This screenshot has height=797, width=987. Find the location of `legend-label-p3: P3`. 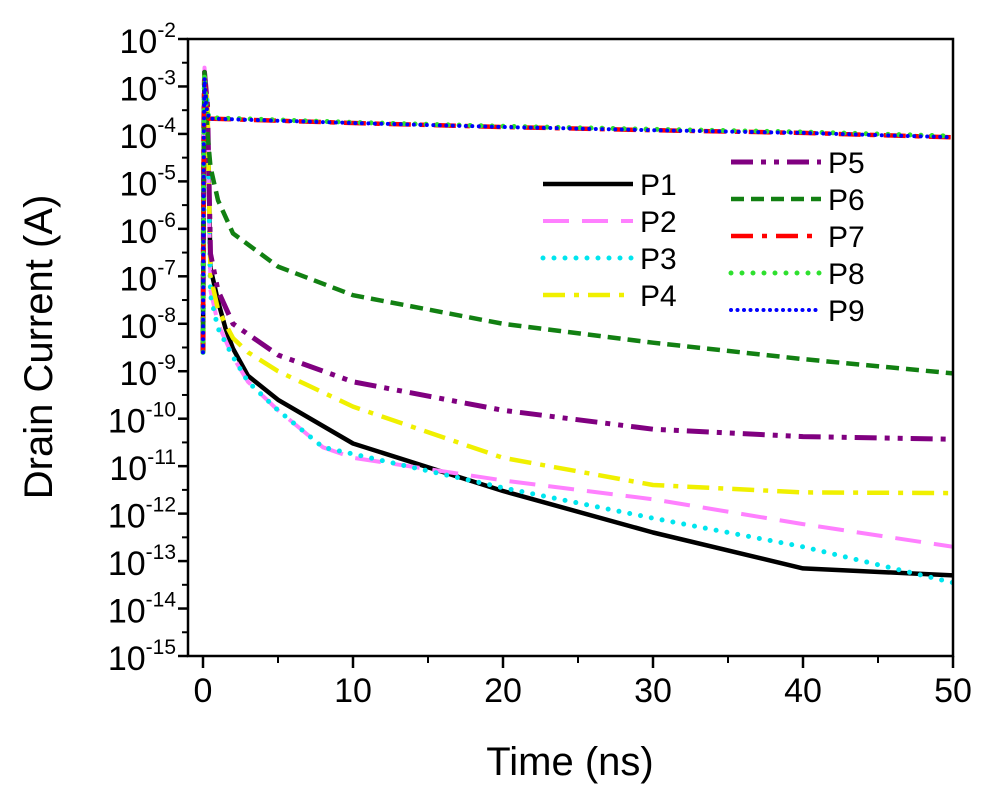

legend-label-p3: P3 is located at coordinates (658, 259).